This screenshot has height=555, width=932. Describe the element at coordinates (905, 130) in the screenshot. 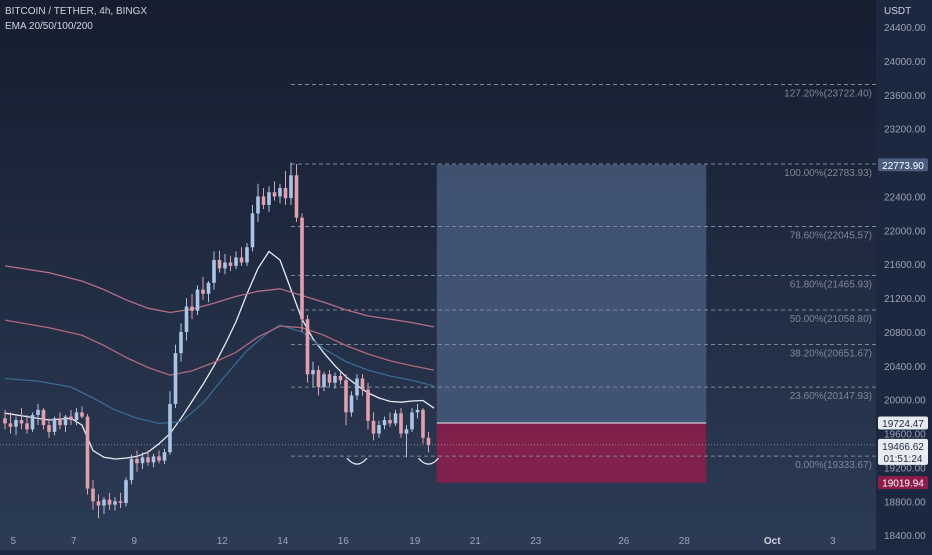

I see `price-tick-label: 23200.00` at that location.